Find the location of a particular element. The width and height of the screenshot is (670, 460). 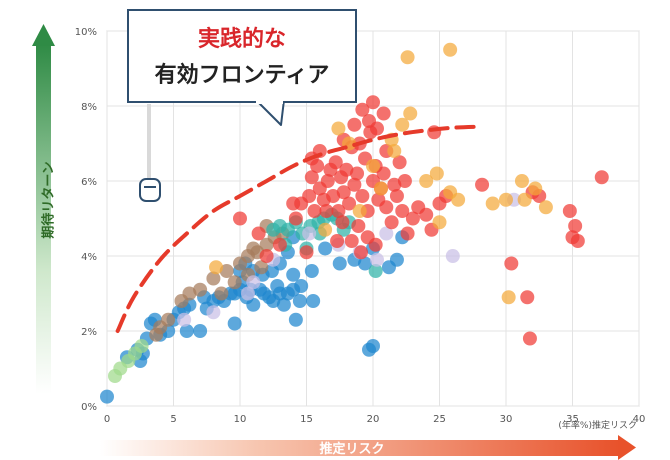

x-tick-label: 15 is located at coordinates (306, 419).